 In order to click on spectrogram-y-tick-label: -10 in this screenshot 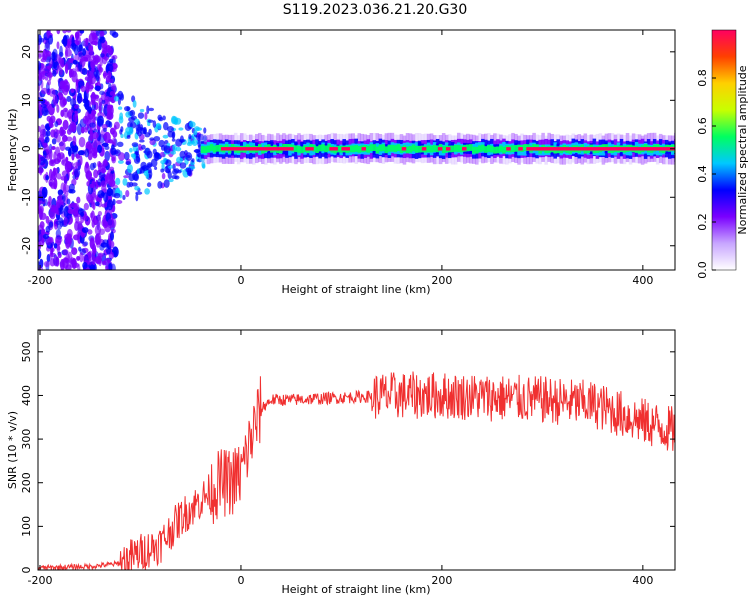, I will do `click(26, 197)`.